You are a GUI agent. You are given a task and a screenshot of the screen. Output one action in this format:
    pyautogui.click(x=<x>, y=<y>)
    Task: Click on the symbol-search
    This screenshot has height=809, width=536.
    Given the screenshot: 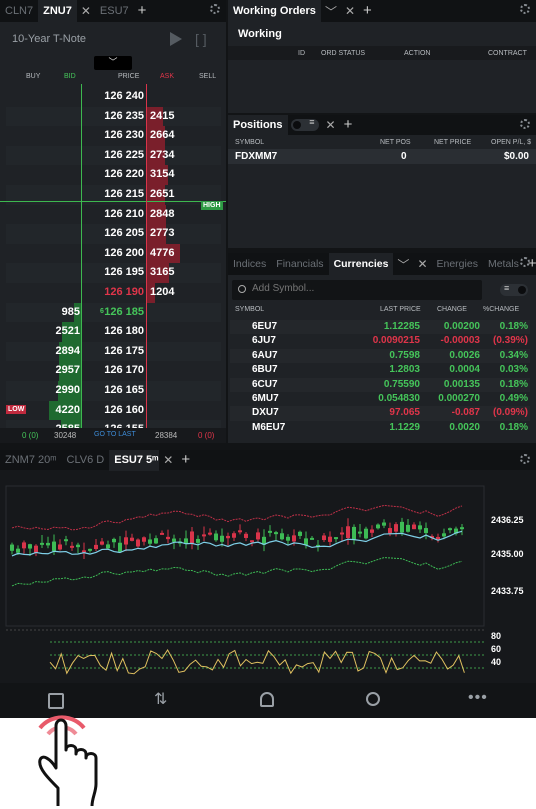 What is the action you would take?
    pyautogui.click(x=357, y=290)
    